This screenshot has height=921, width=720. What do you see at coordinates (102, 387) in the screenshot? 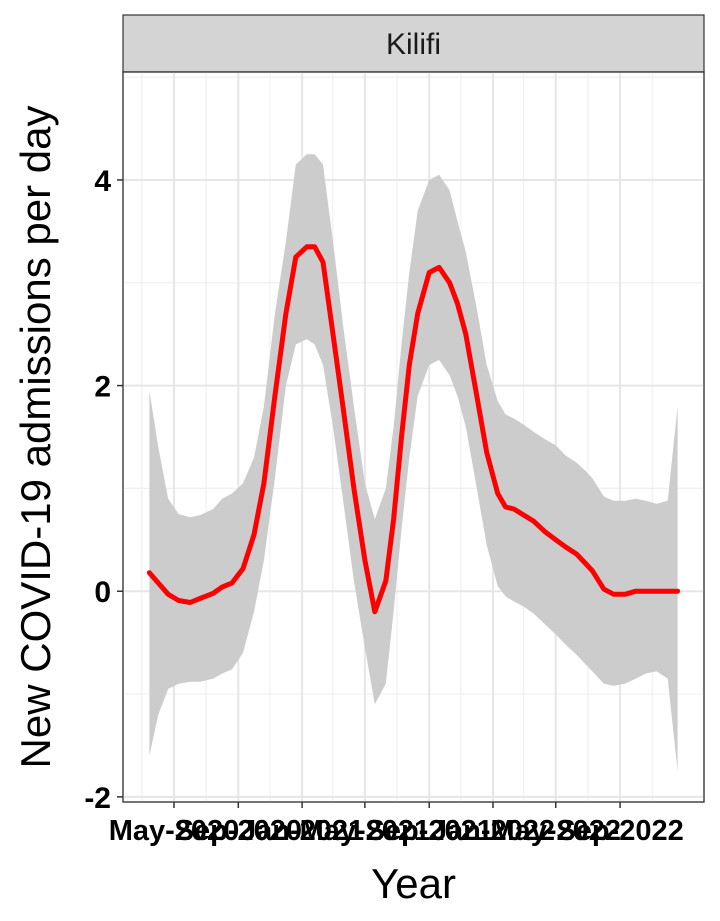
I see `y-tick-label: 2` at bounding box center [102, 387].